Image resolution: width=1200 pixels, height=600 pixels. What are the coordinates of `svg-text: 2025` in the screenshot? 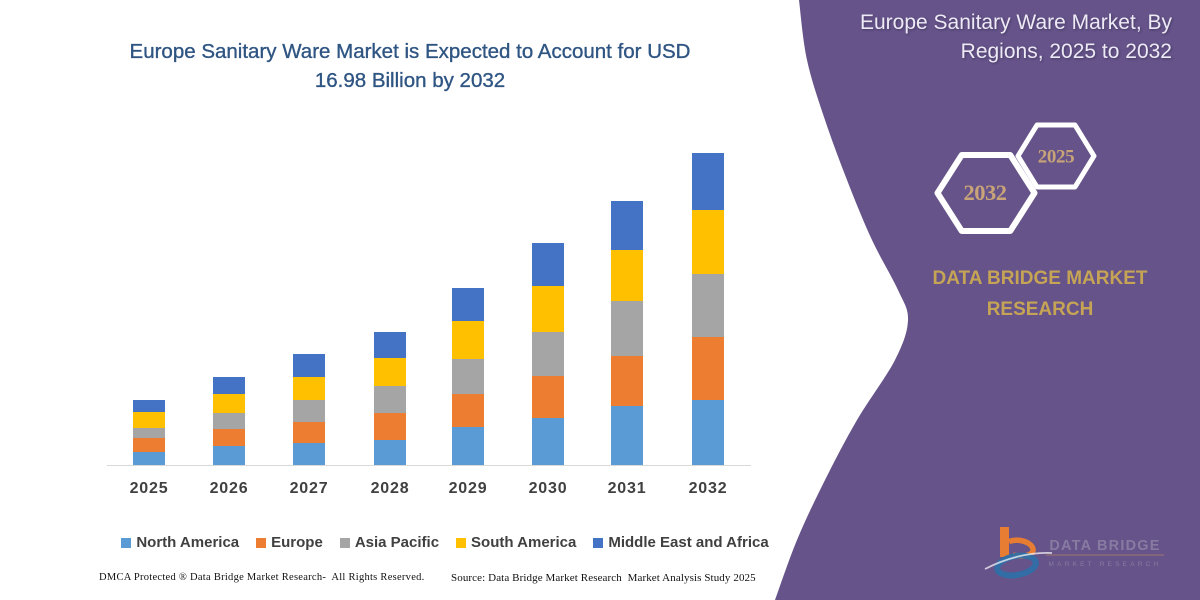 It's located at (1056, 157).